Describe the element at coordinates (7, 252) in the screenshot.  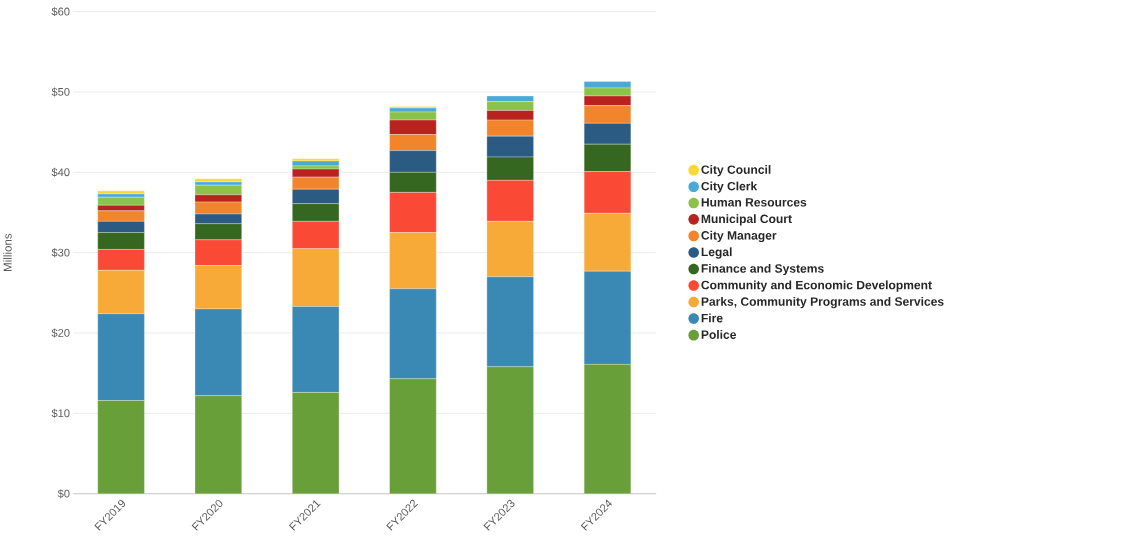
I see `y-axis-title: Millions` at that location.